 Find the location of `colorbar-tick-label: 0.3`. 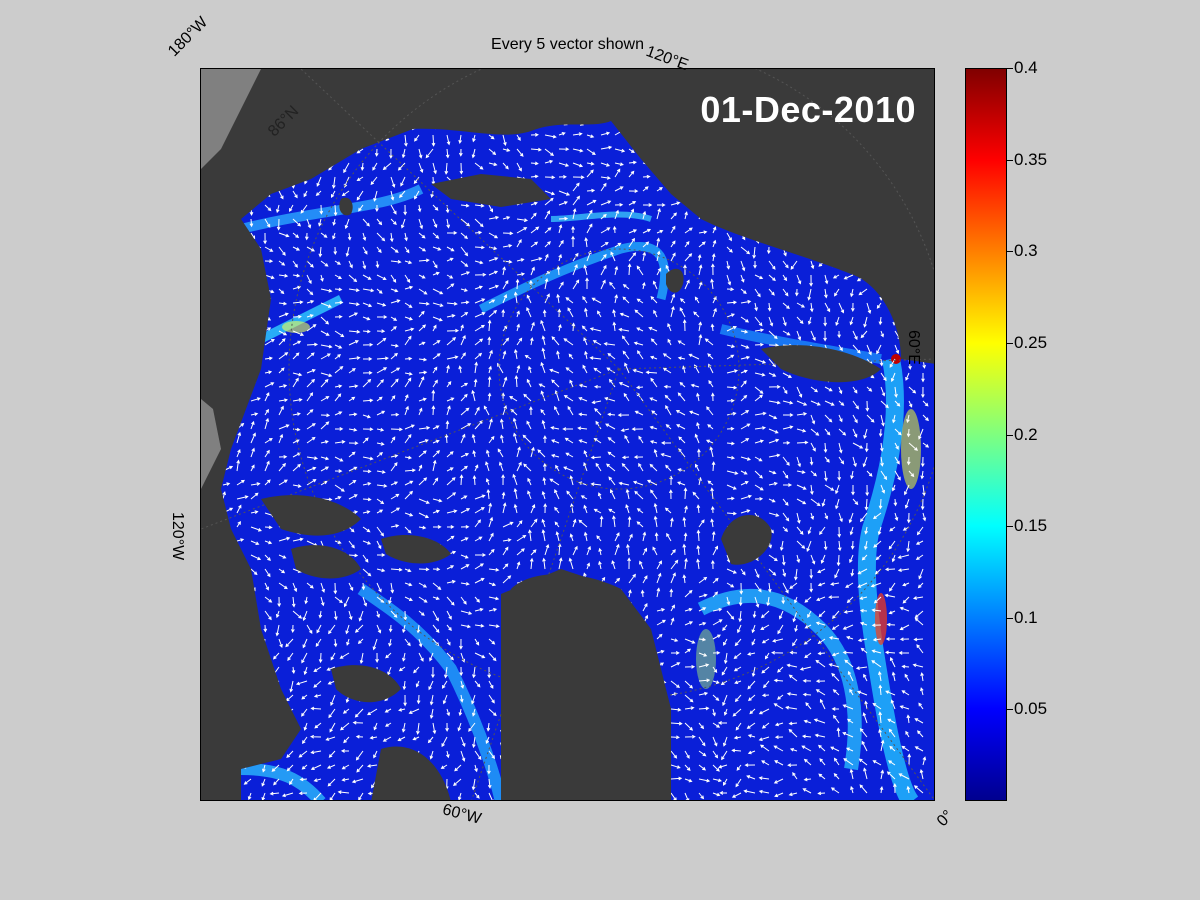

colorbar-tick-label: 0.3 is located at coordinates (1026, 251).